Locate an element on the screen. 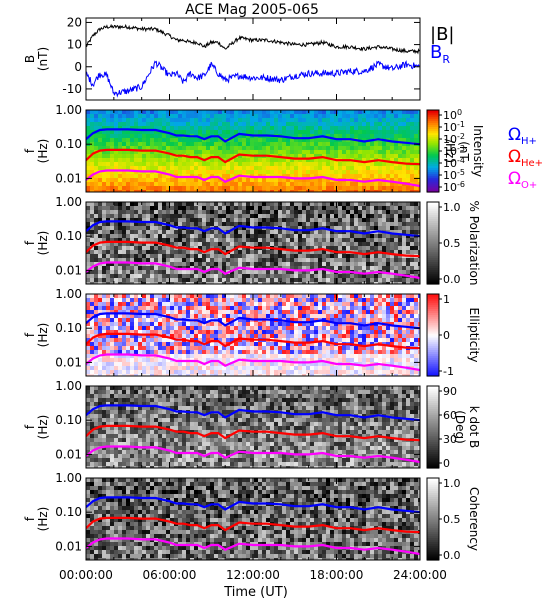 This screenshot has height=600, width=550. gyro-line-He-polarization is located at coordinates (253, 249).